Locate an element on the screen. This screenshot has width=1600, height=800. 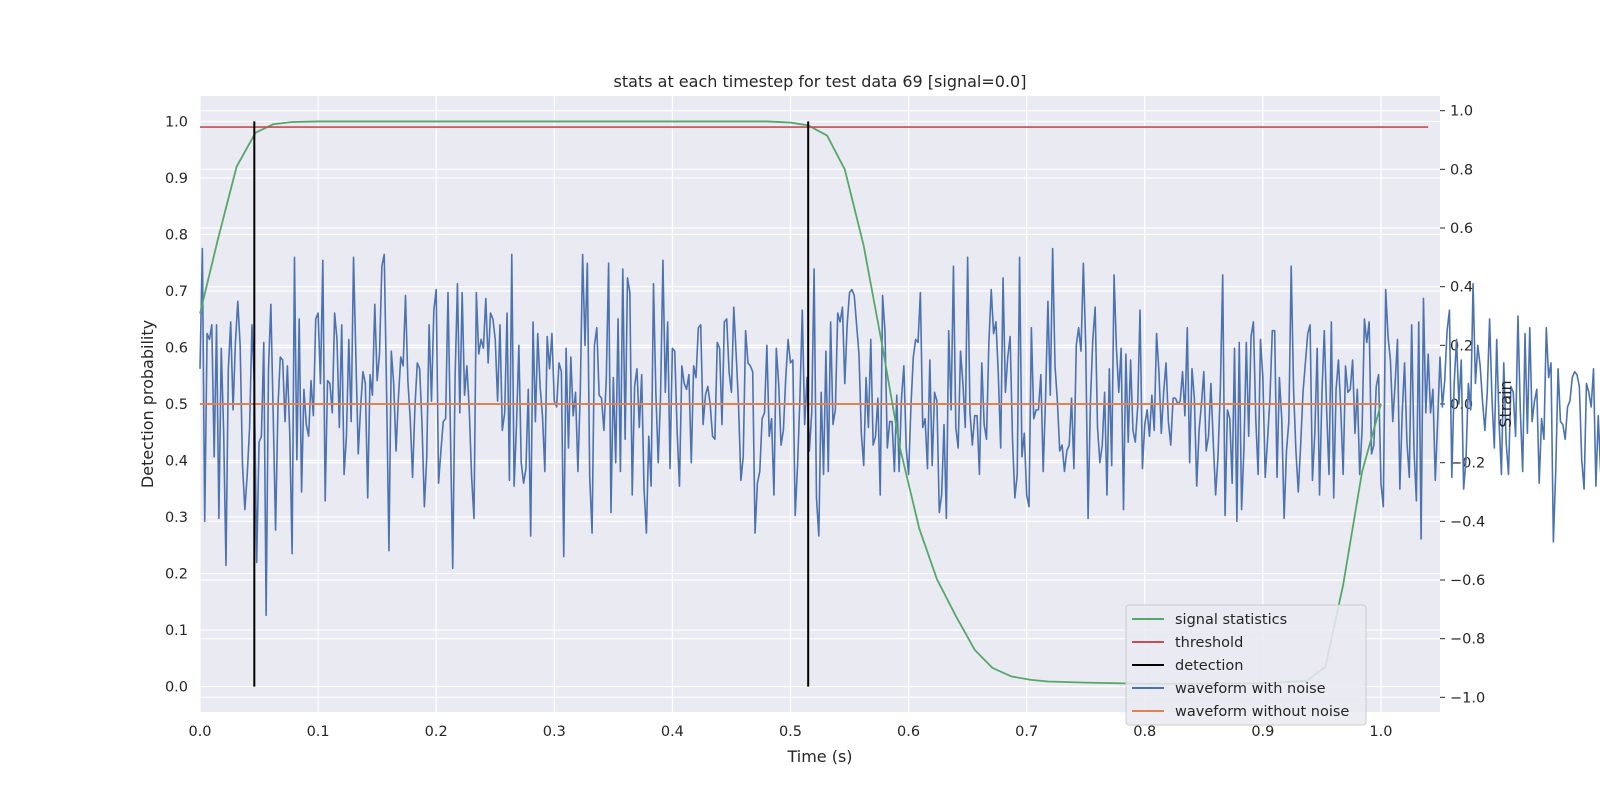
y-left-tick-label: 0.5 is located at coordinates (176, 405).